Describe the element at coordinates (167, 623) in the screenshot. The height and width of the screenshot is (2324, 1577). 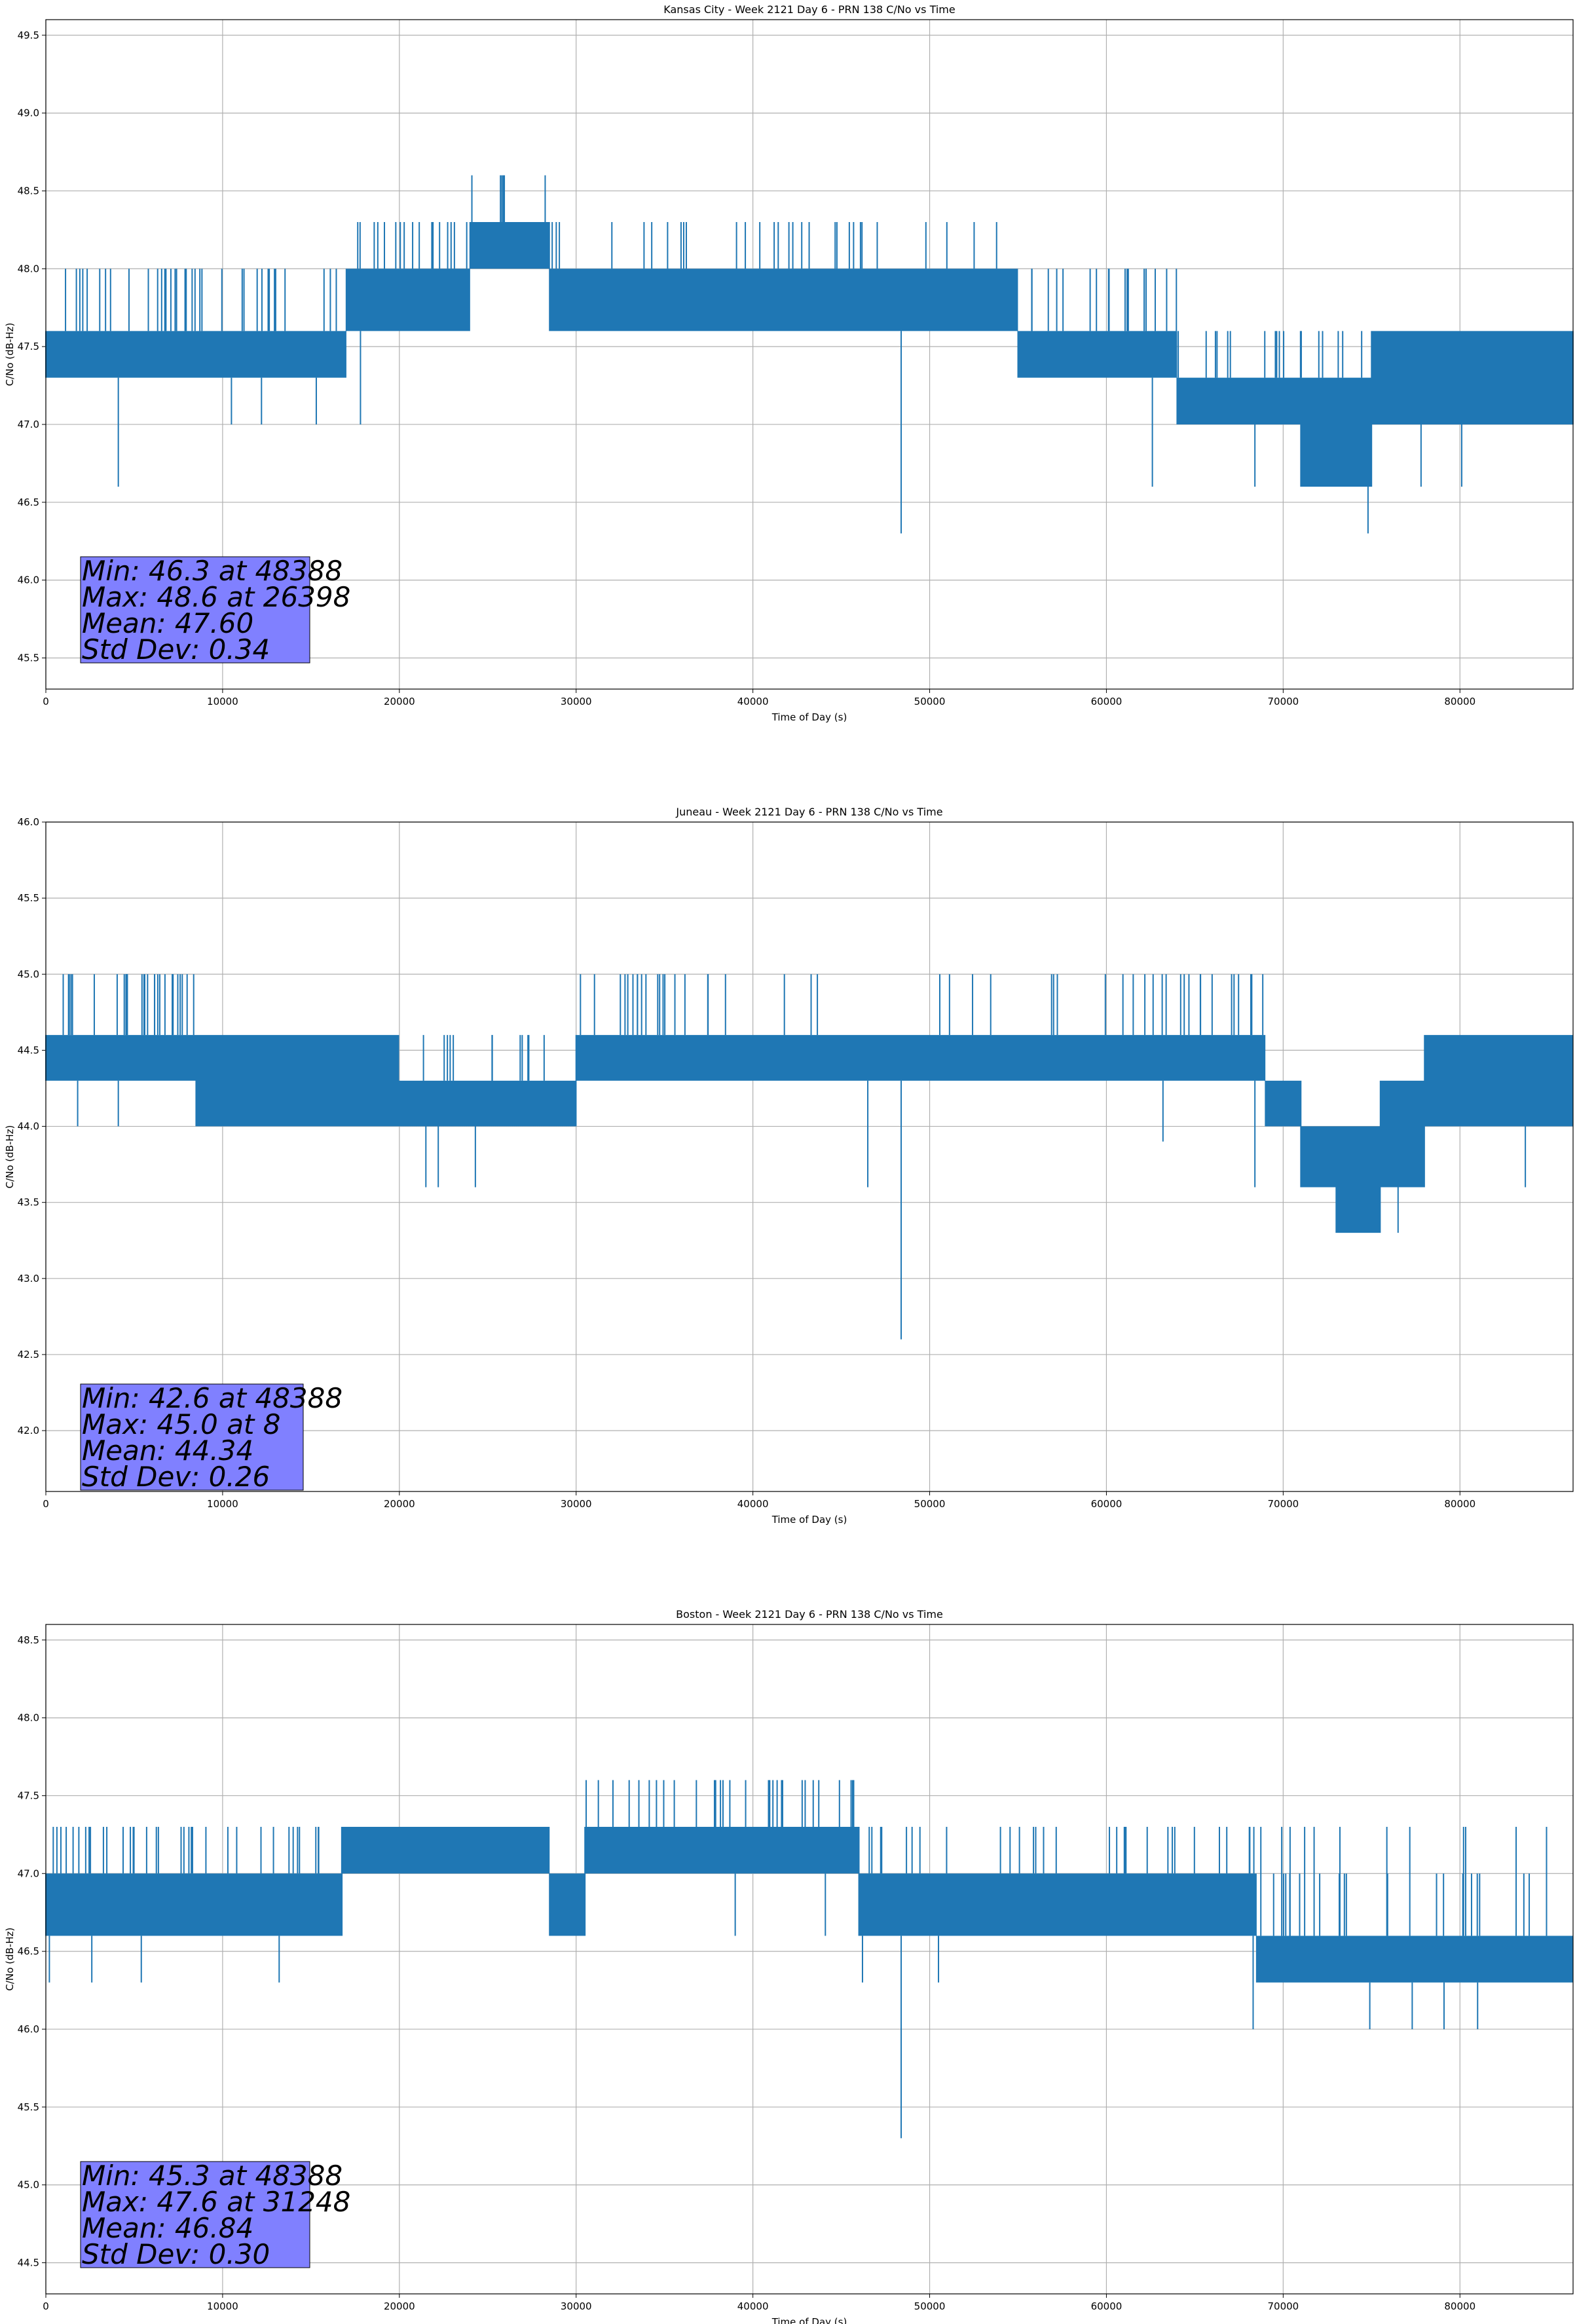
I see `stats-mean: Mean: 47.60` at that location.